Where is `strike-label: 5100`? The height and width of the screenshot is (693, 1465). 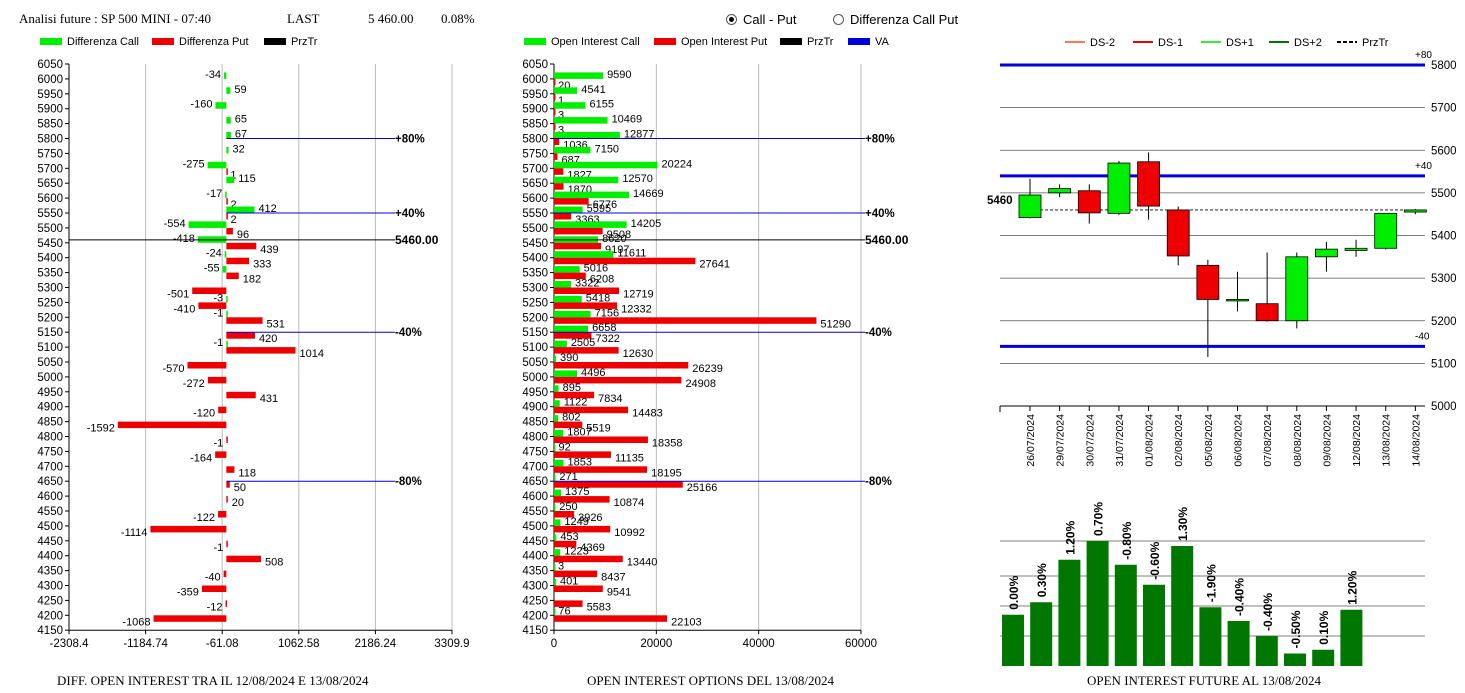
strike-label: 5100 is located at coordinates (535, 348).